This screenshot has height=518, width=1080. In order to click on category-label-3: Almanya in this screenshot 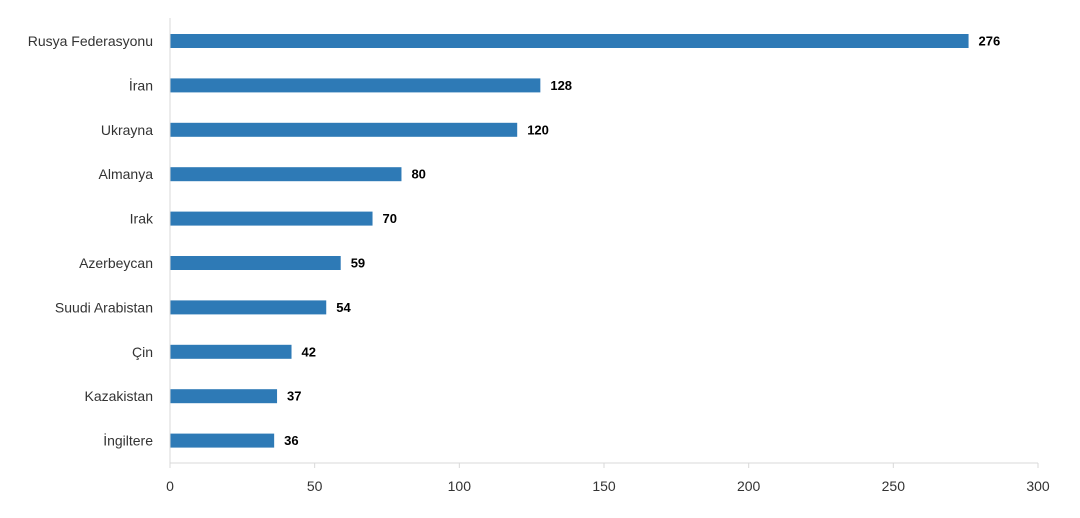, I will do `click(126, 174)`.